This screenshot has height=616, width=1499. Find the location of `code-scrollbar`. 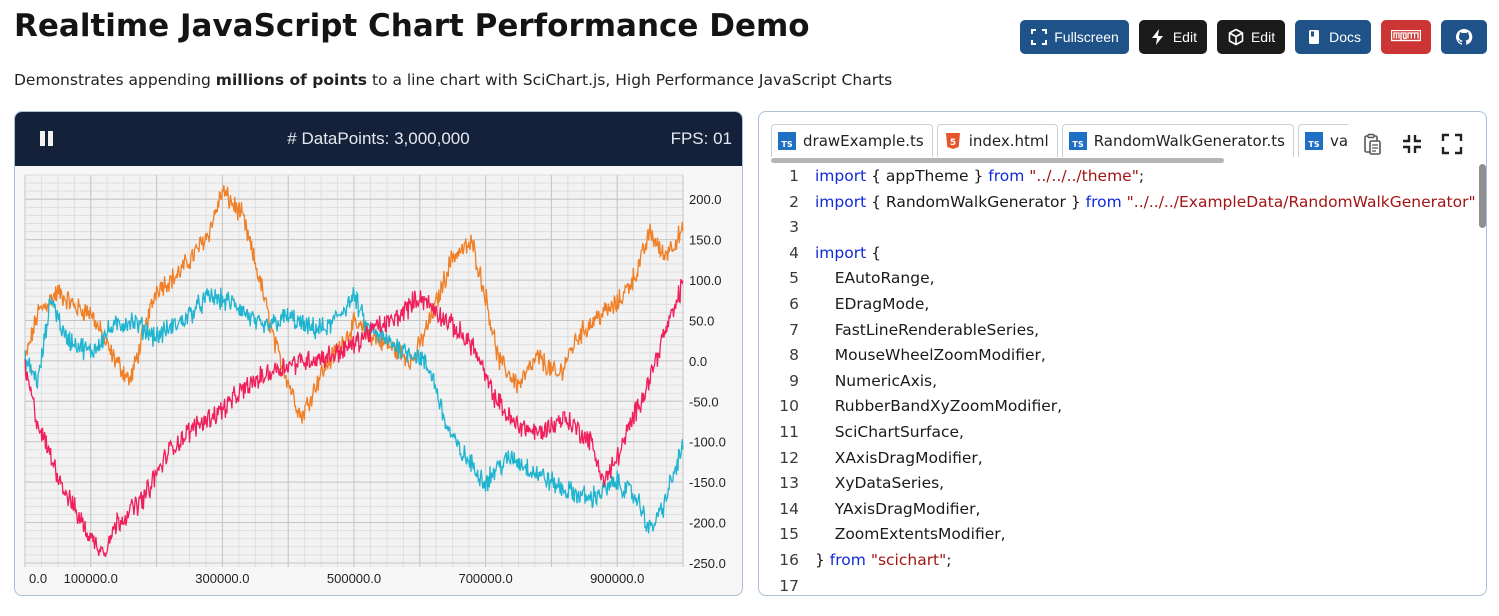

code-scrollbar is located at coordinates (1482, 379).